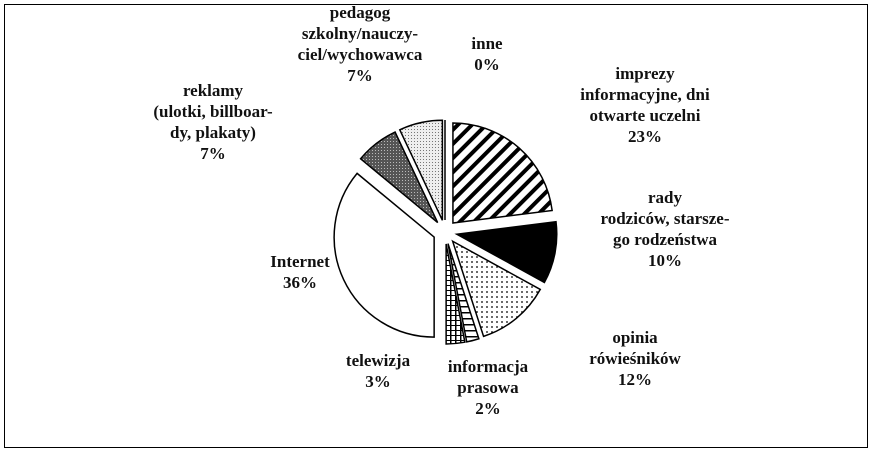 This screenshot has height=454, width=874. What do you see at coordinates (488, 377) in the screenshot?
I see `category-label: informacja prasowa` at bounding box center [488, 377].